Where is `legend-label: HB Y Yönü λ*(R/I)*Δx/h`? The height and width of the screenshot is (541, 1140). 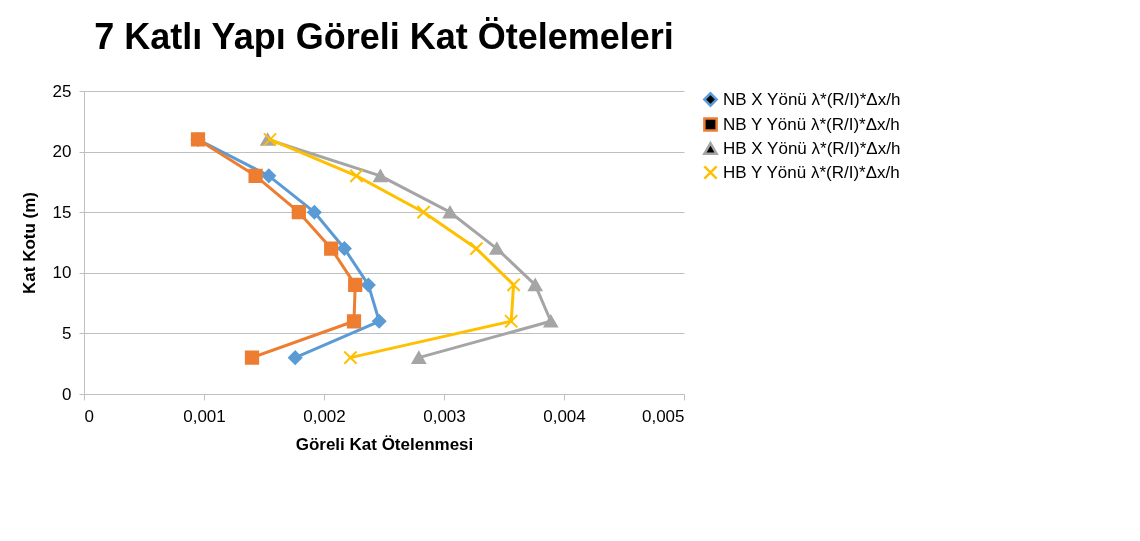
legend-label: HB Y Yönü λ*(R/I)*Δx/h is located at coordinates (811, 172).